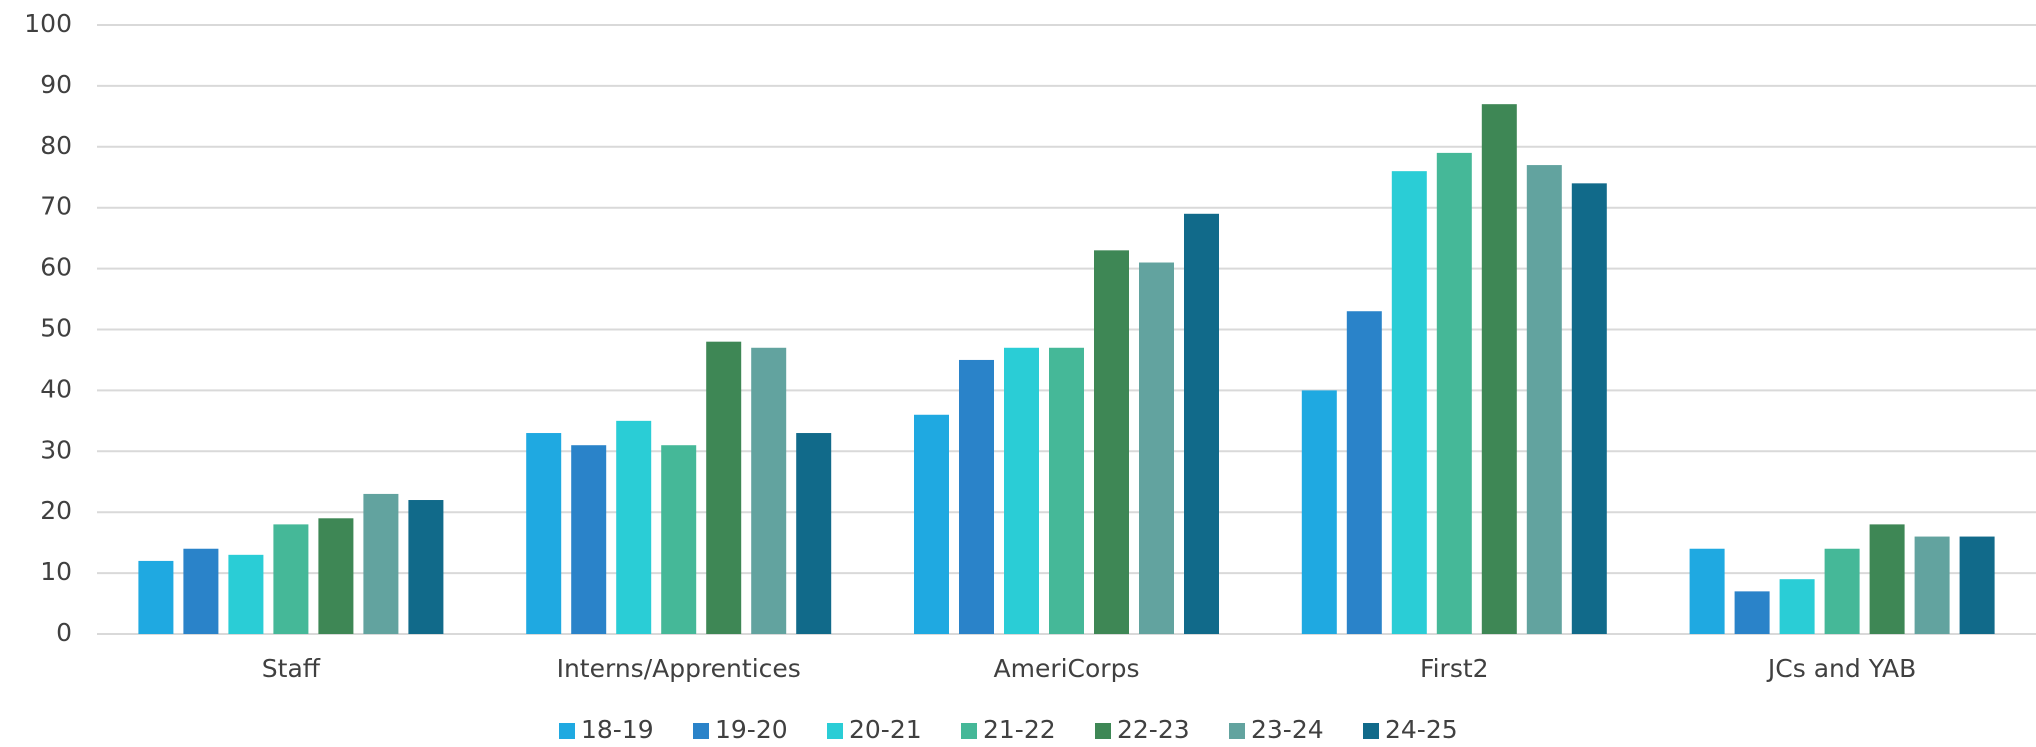  Describe the element at coordinates (617, 729) in the screenshot. I see `legend-label: 18-19` at that location.